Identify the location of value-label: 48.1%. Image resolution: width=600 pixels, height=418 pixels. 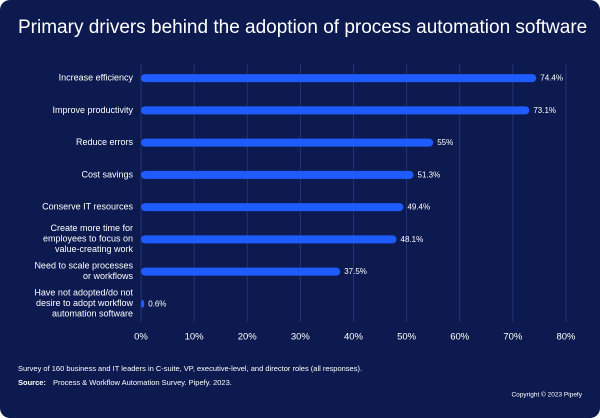
(412, 239).